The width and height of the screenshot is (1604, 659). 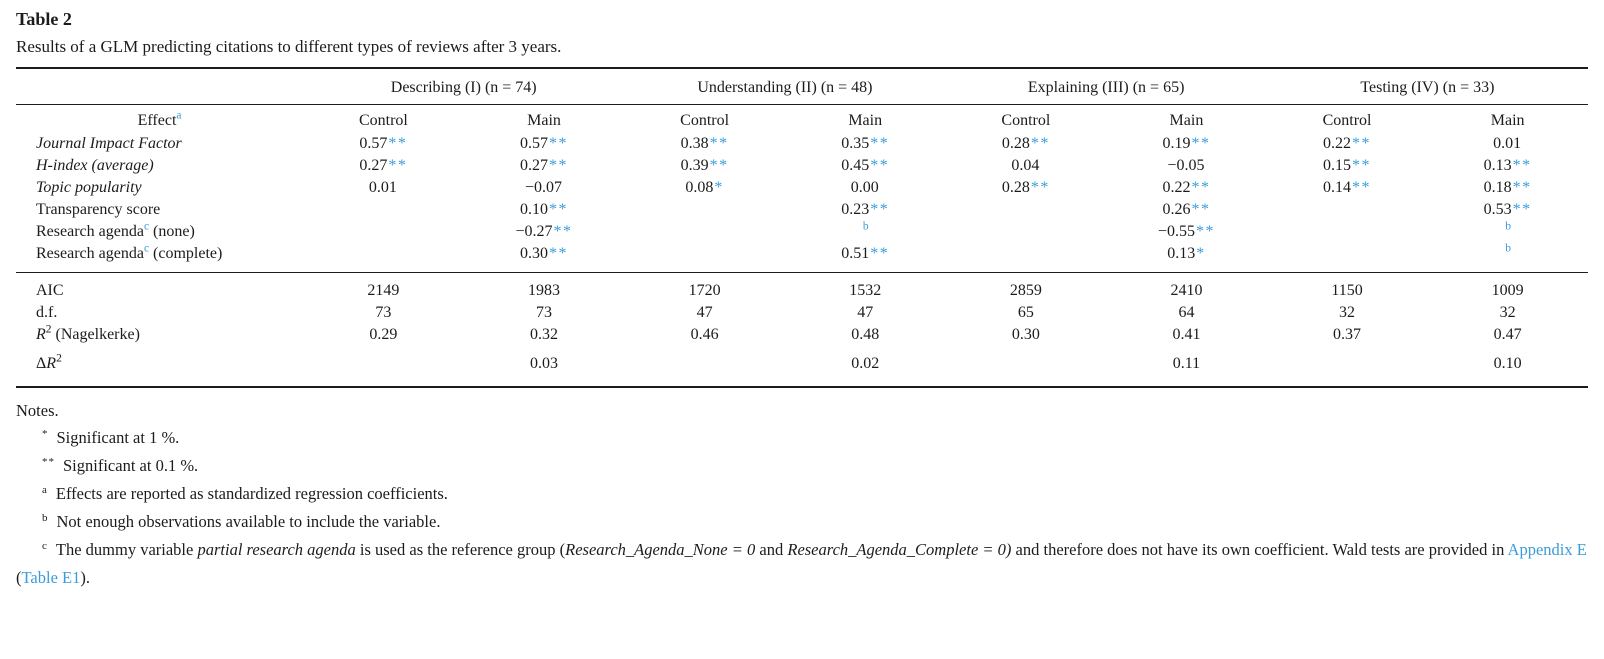 I want to click on table-e1-link: Table E1, so click(x=51, y=577).